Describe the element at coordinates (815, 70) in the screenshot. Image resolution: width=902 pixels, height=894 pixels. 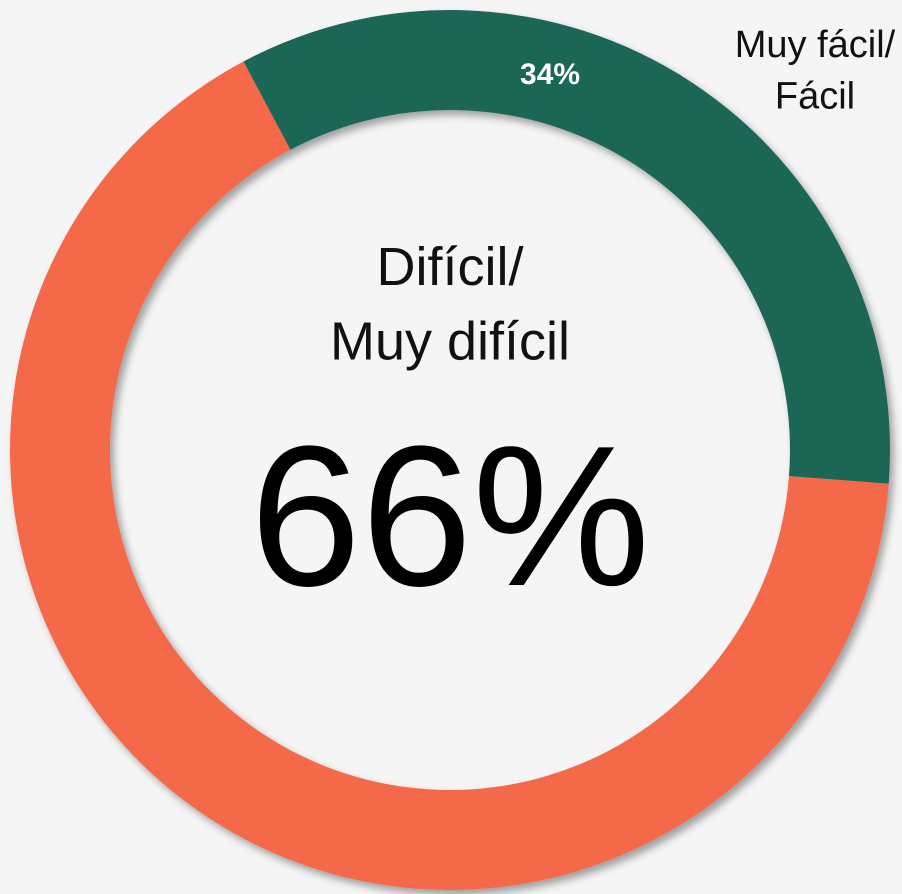
I see `category-label: Muy fácil/Fácil` at that location.